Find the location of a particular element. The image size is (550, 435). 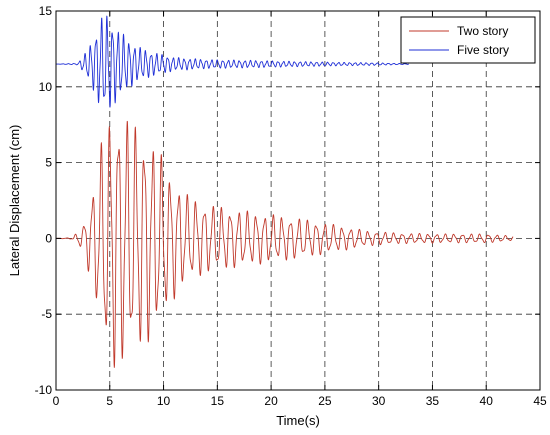

x-tick-label: 30 is located at coordinates (379, 401).